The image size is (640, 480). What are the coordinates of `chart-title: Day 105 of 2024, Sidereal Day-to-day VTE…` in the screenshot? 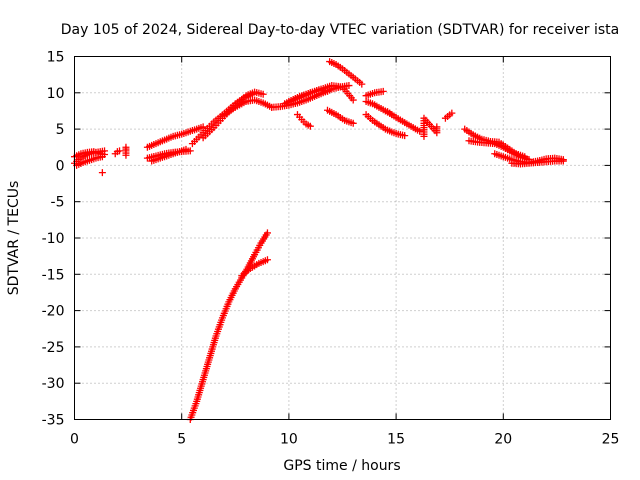 It's located at (340, 30).